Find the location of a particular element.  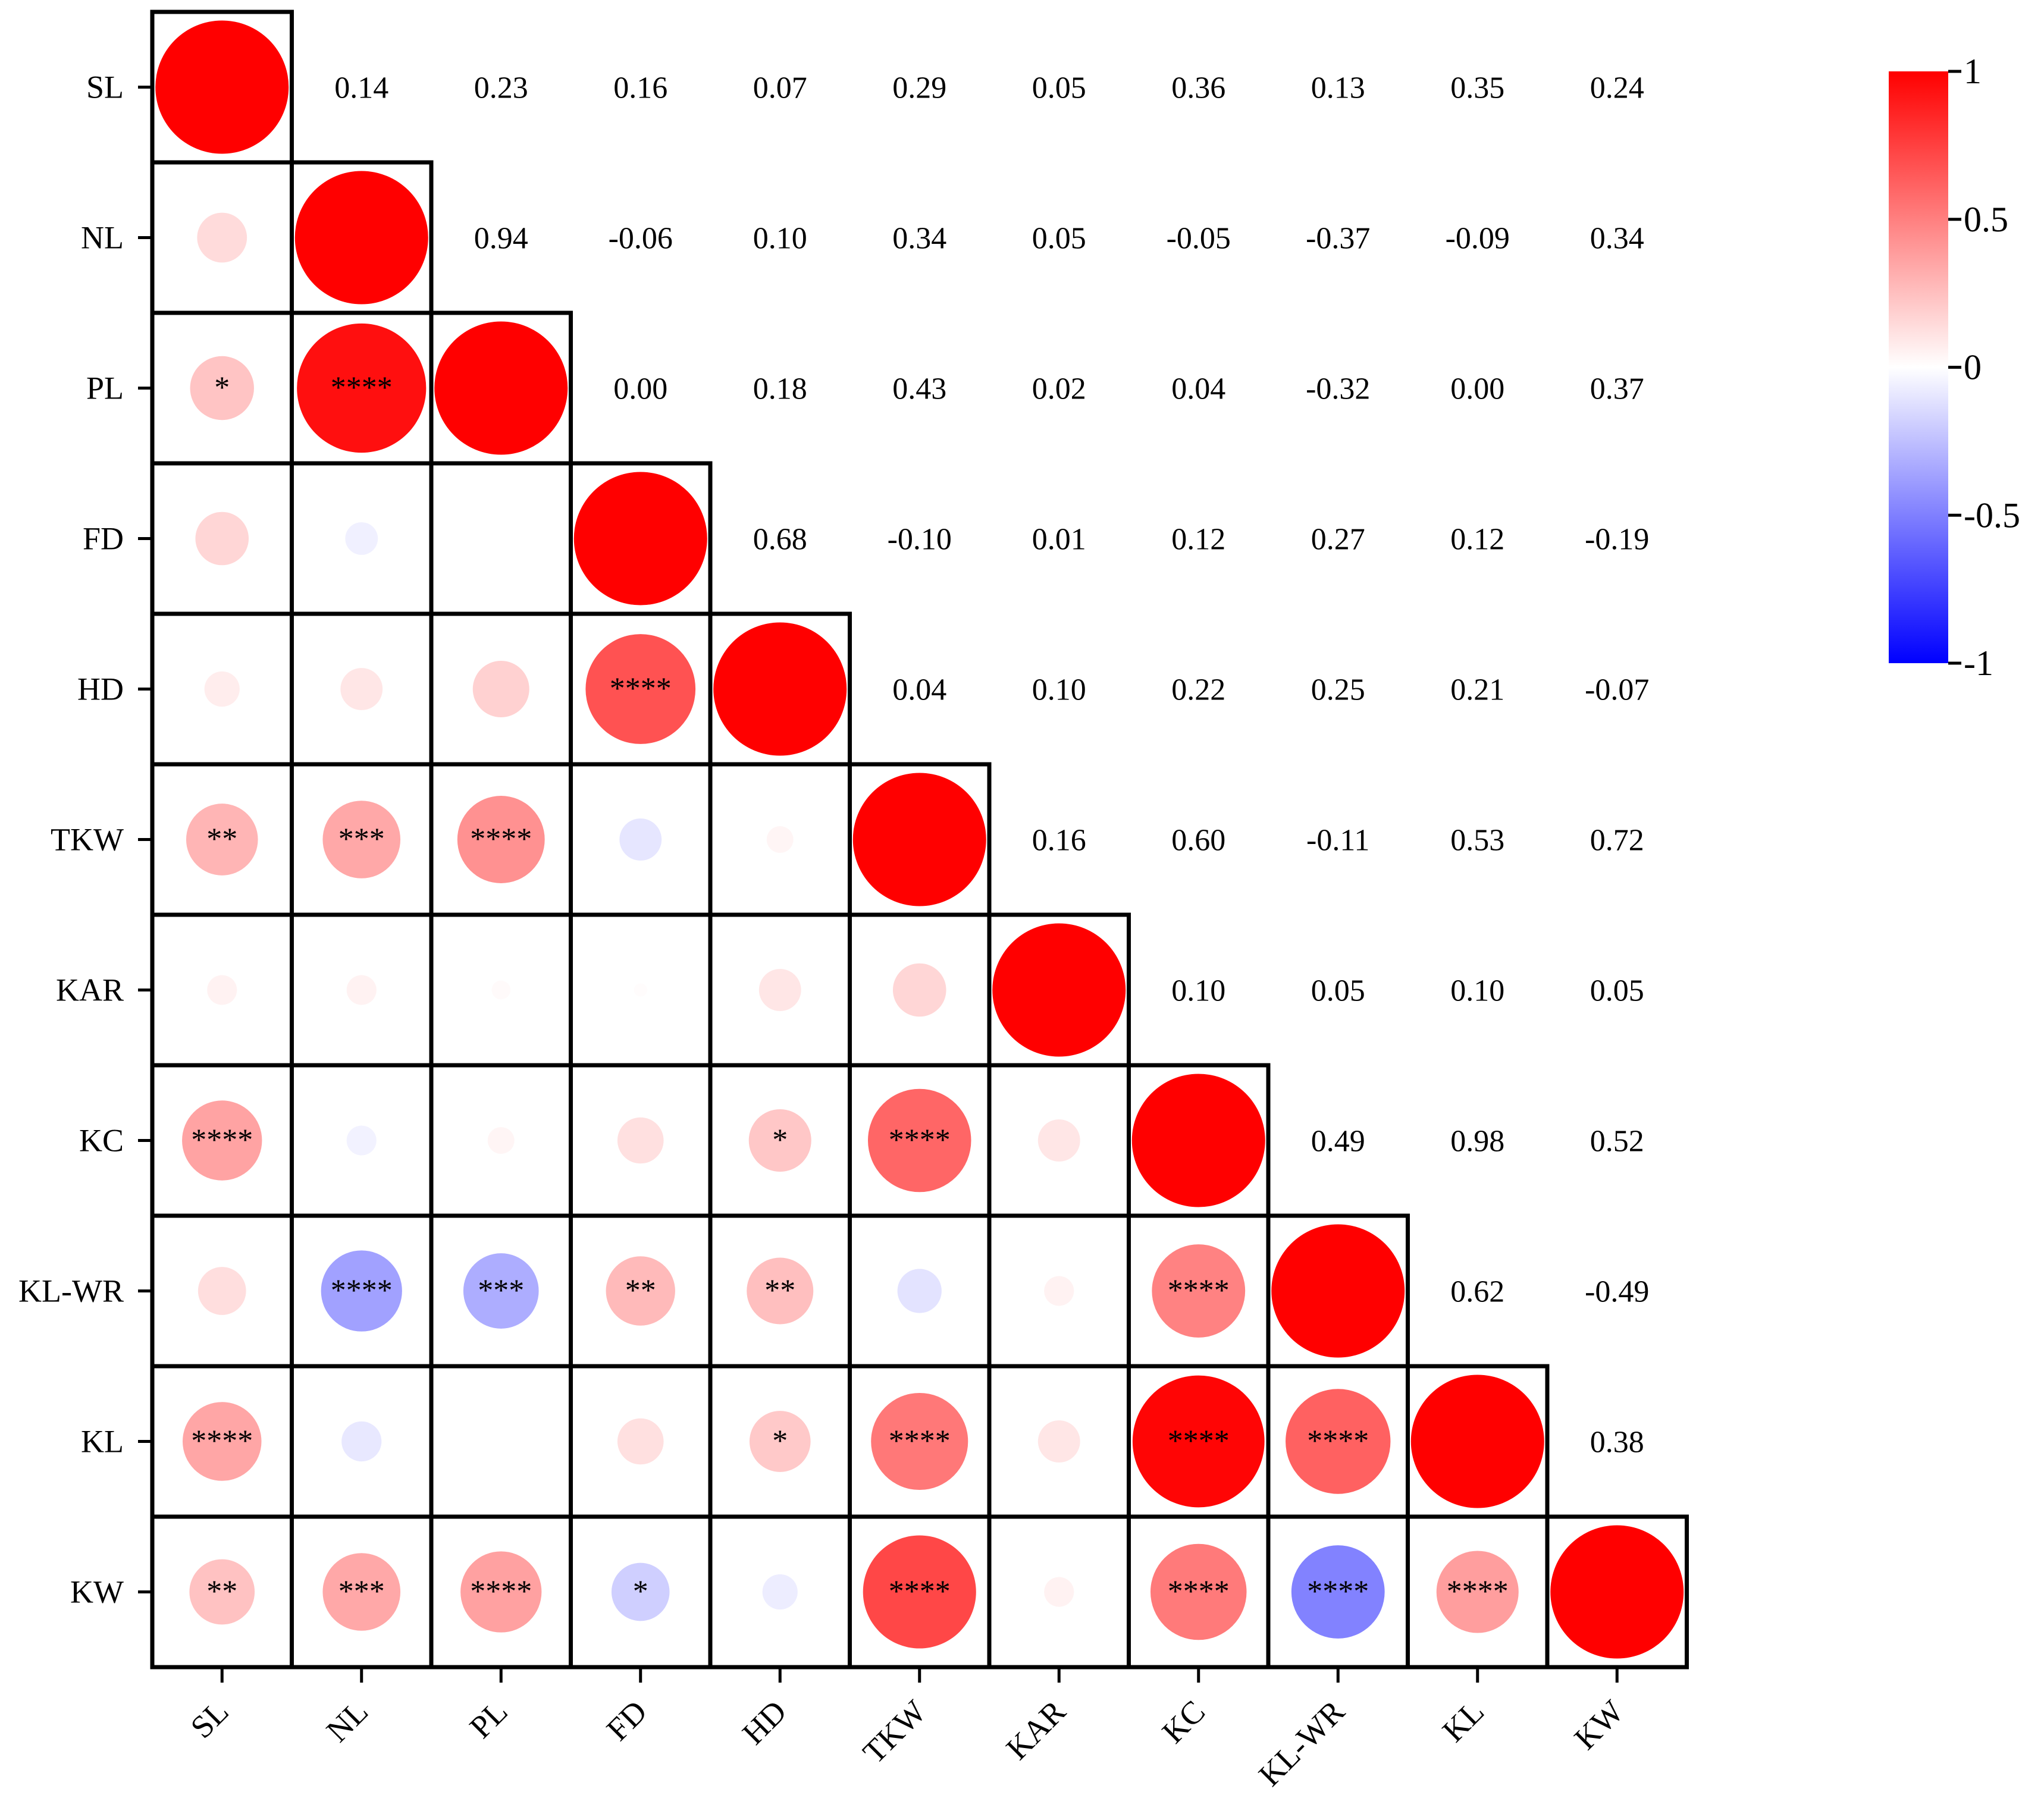

colorbar-tick-label: -1 is located at coordinates (1978, 664).